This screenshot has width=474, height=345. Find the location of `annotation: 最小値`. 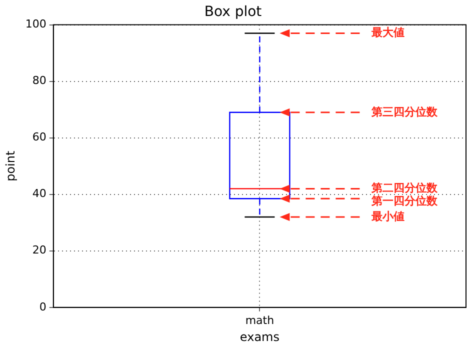

annotation: 最小値 is located at coordinates (387, 216).